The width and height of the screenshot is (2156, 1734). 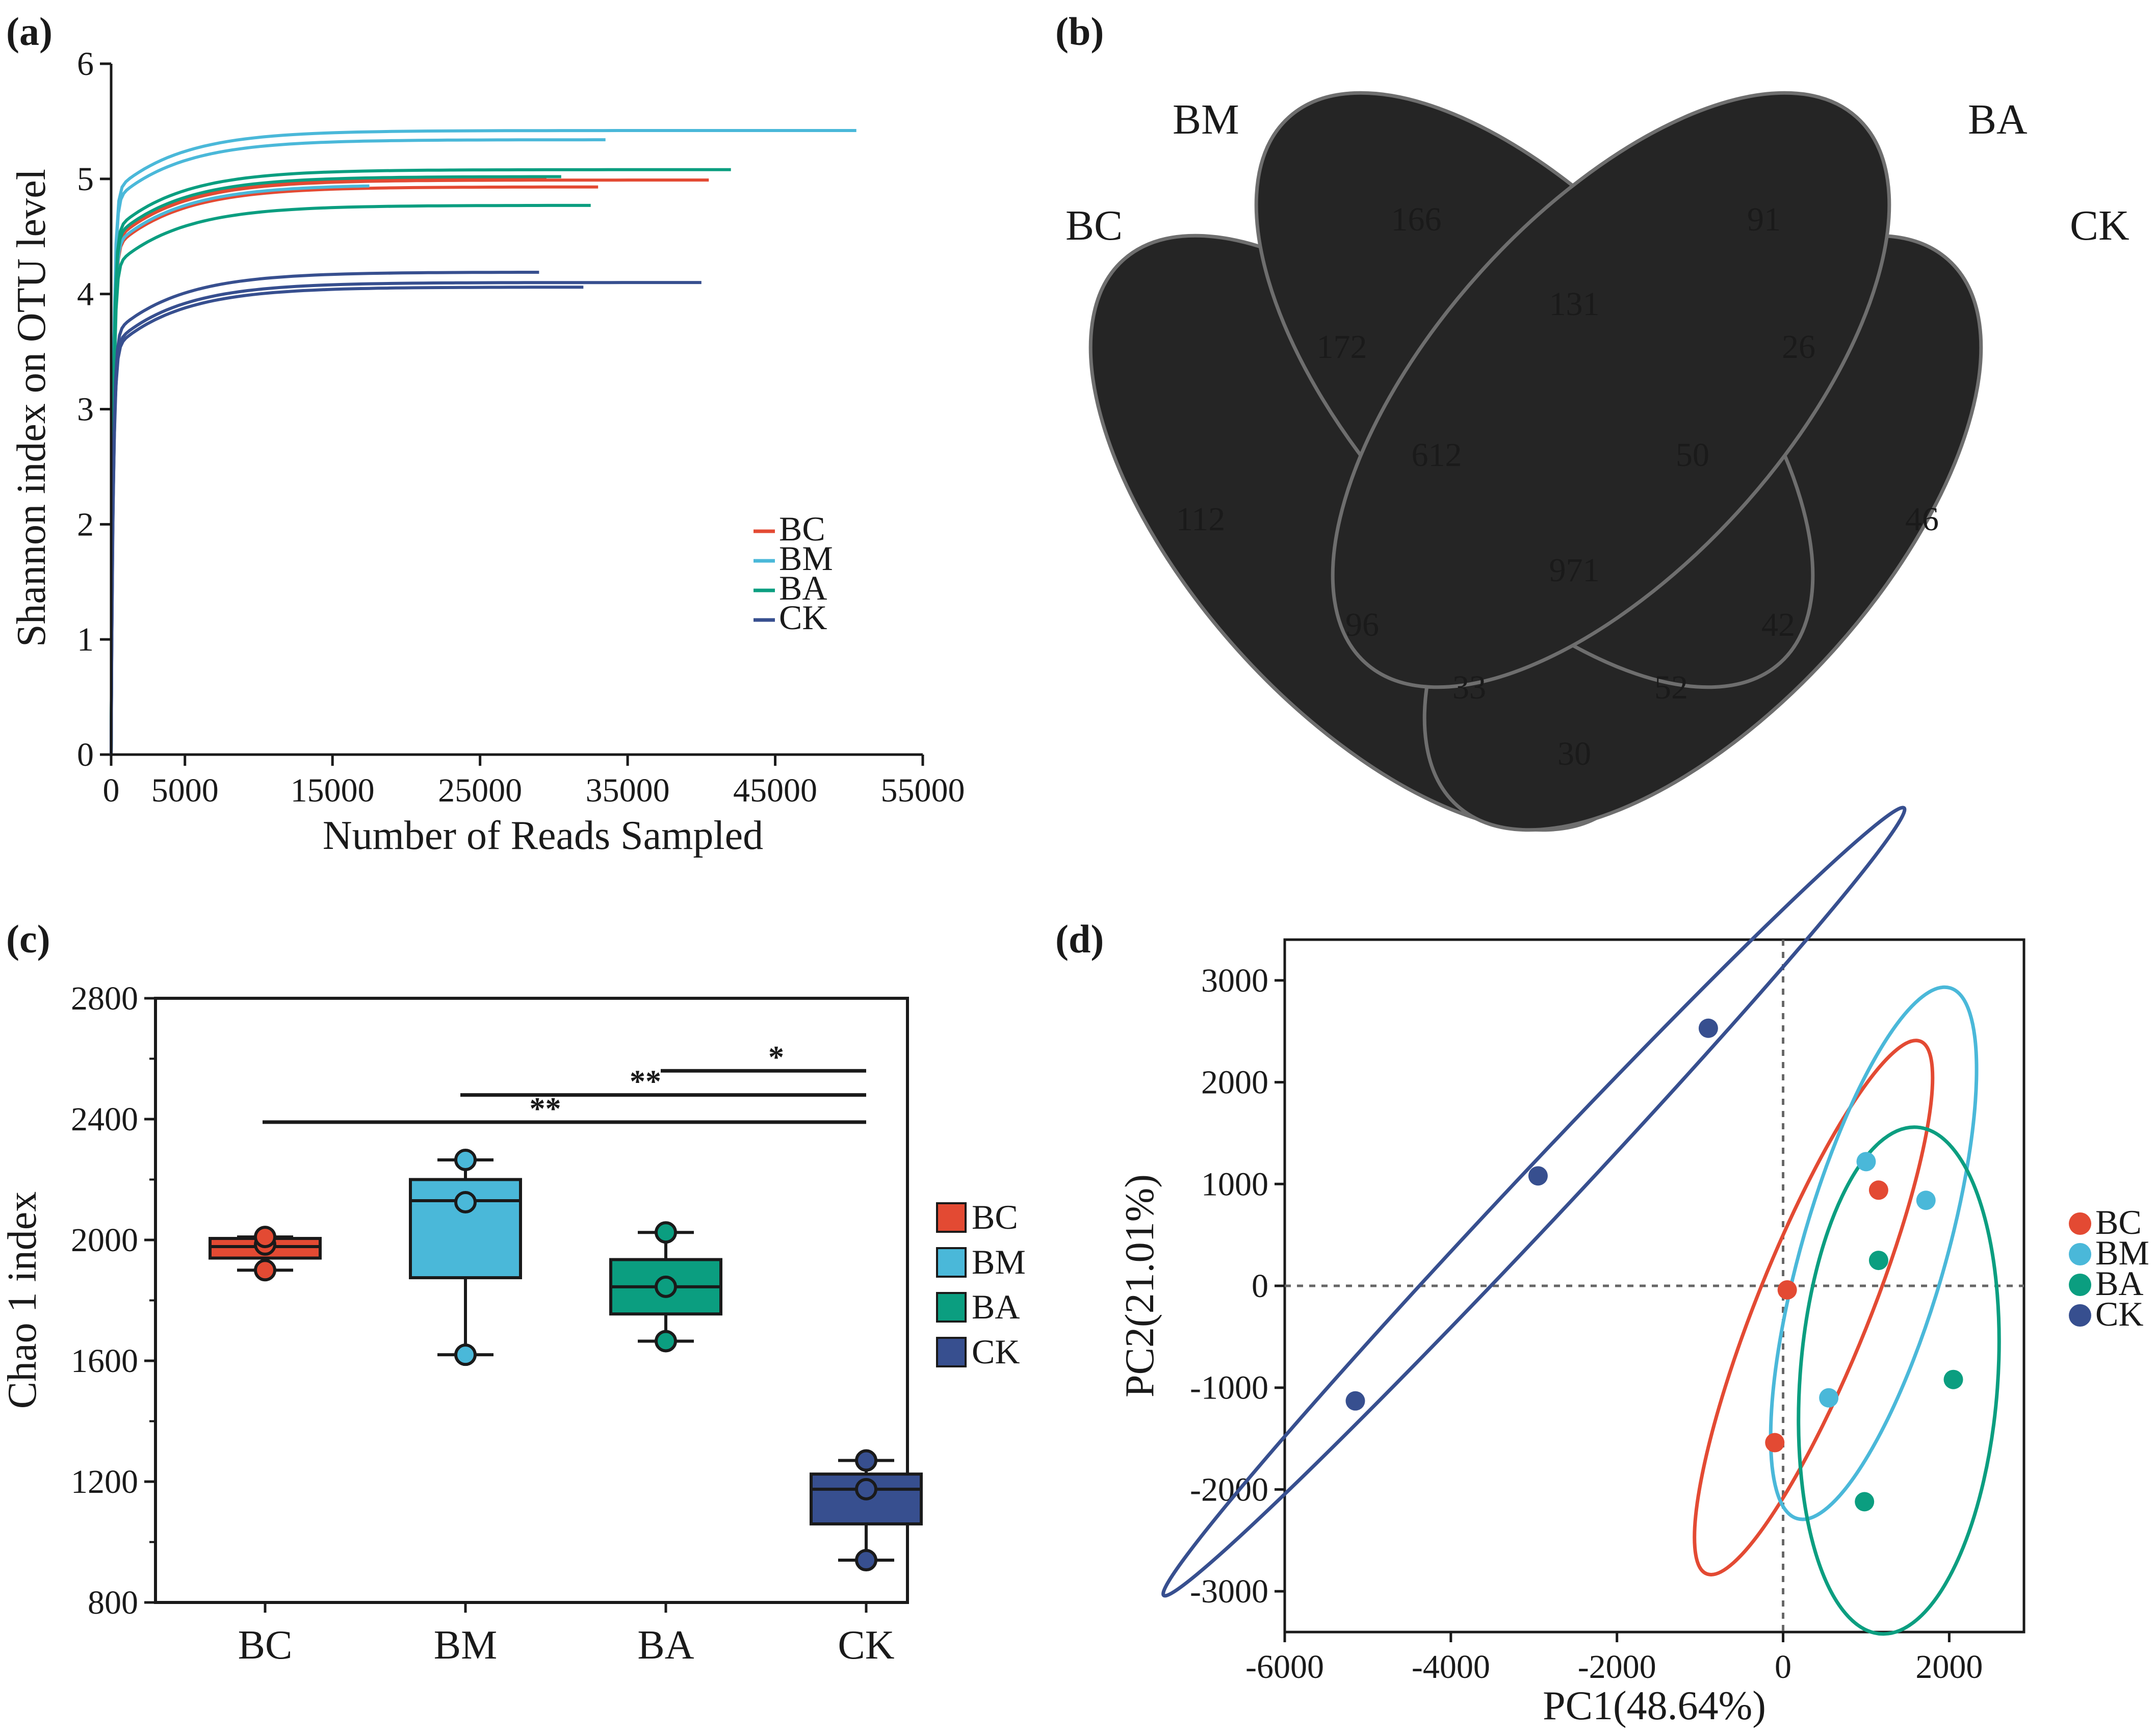 I want to click on x-tick-label: CK, so click(x=866, y=1645).